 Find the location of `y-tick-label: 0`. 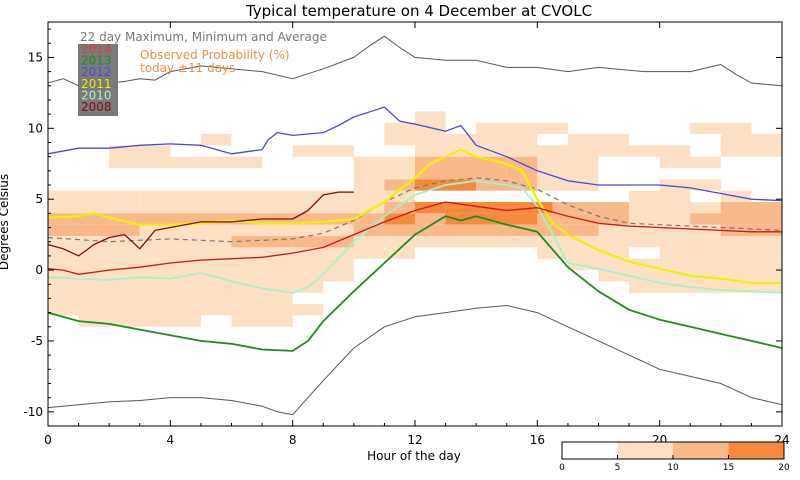

y-tick-label: 0 is located at coordinates (39, 270).